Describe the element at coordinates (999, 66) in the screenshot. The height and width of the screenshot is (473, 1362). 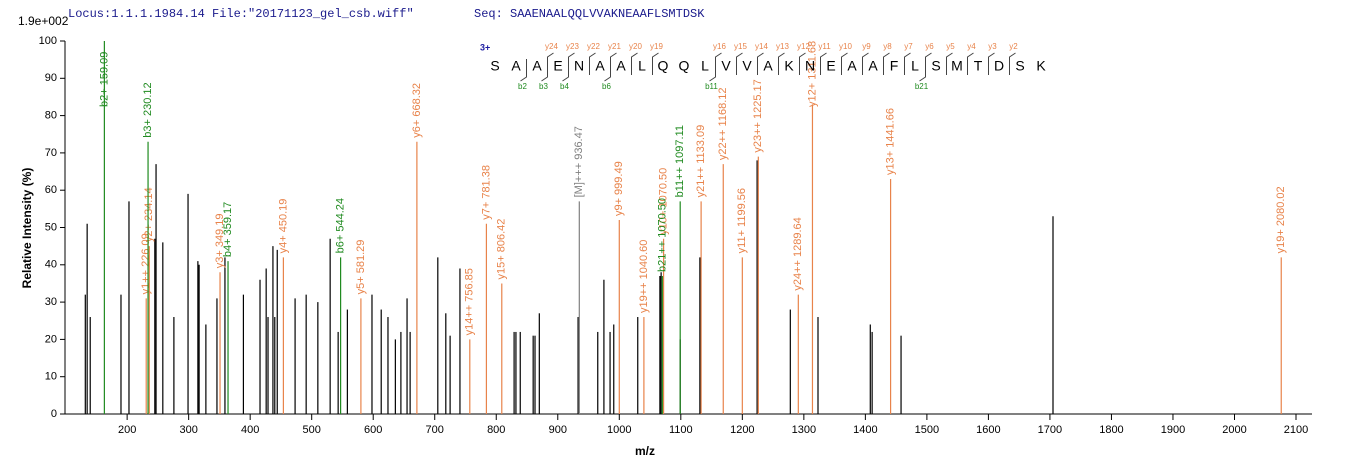
I see `residue: D` at that location.